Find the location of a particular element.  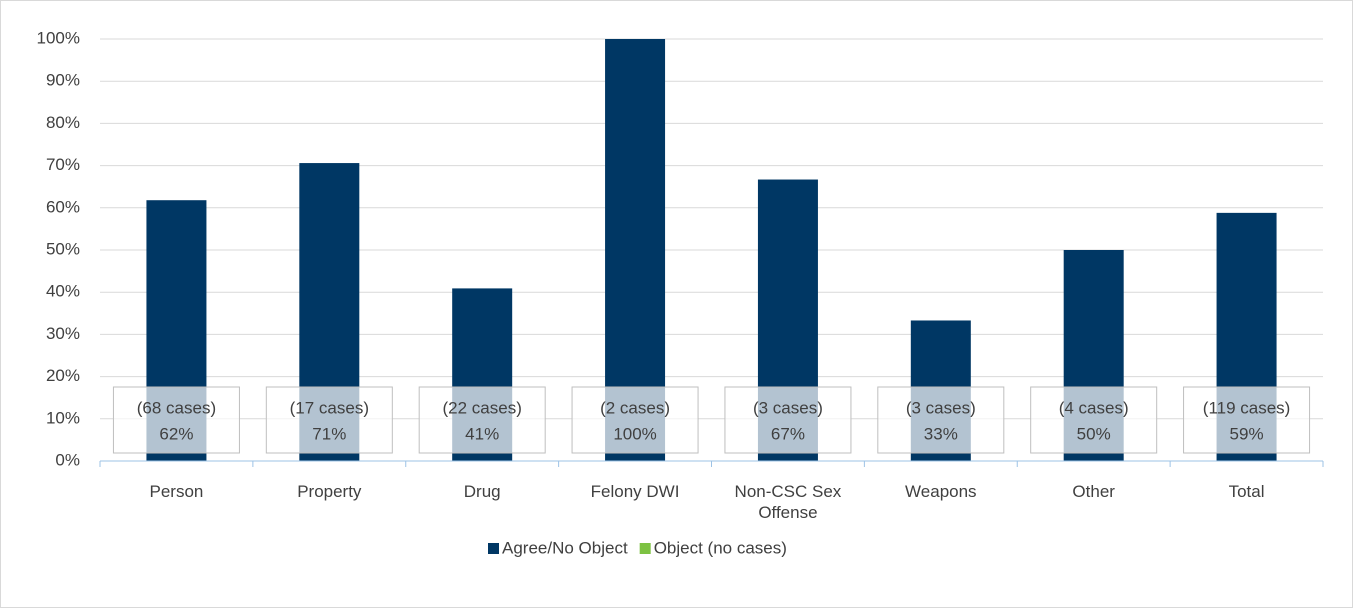

data-label: 59% is located at coordinates (1247, 433).